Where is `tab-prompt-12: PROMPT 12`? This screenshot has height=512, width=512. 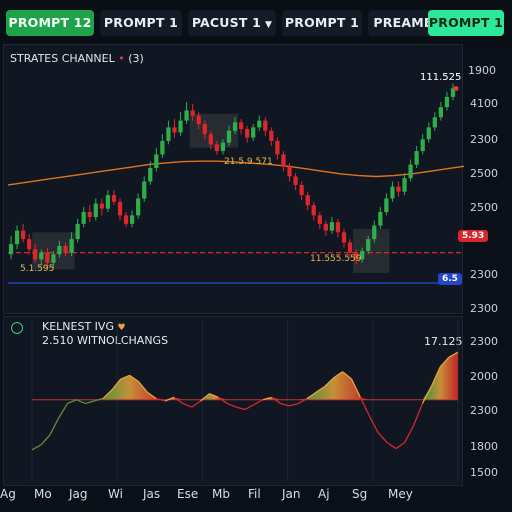 tab-prompt-12: PROMPT 12 is located at coordinates (50, 23).